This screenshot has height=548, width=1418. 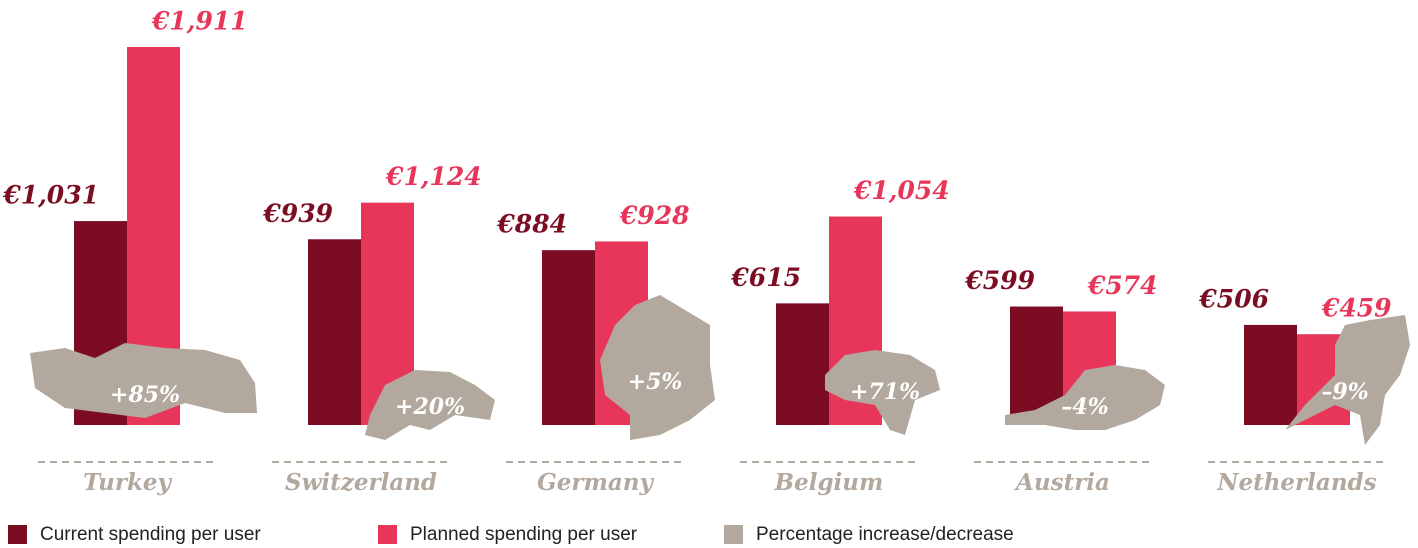 I want to click on value-label: €1,054, so click(x=901, y=190).